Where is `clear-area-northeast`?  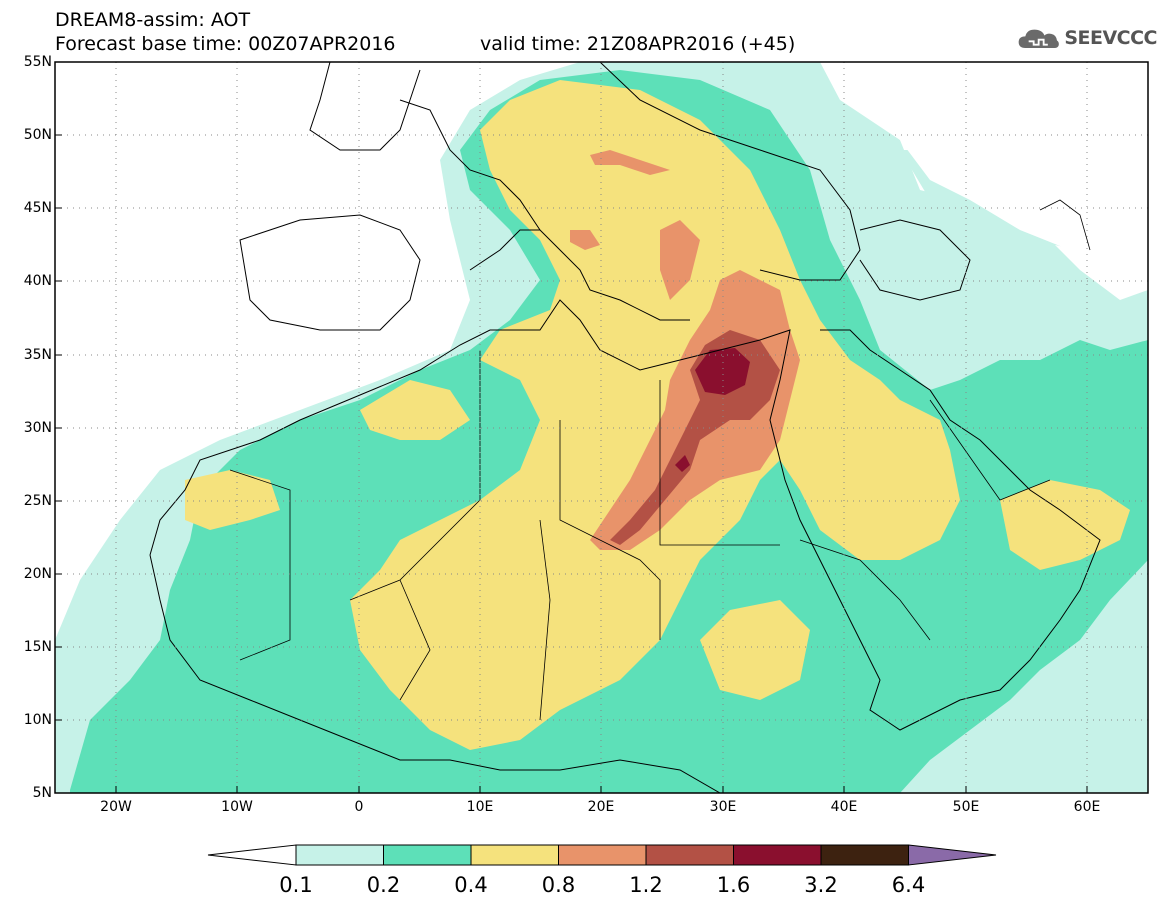 clear-area-northeast is located at coordinates (999, 176).